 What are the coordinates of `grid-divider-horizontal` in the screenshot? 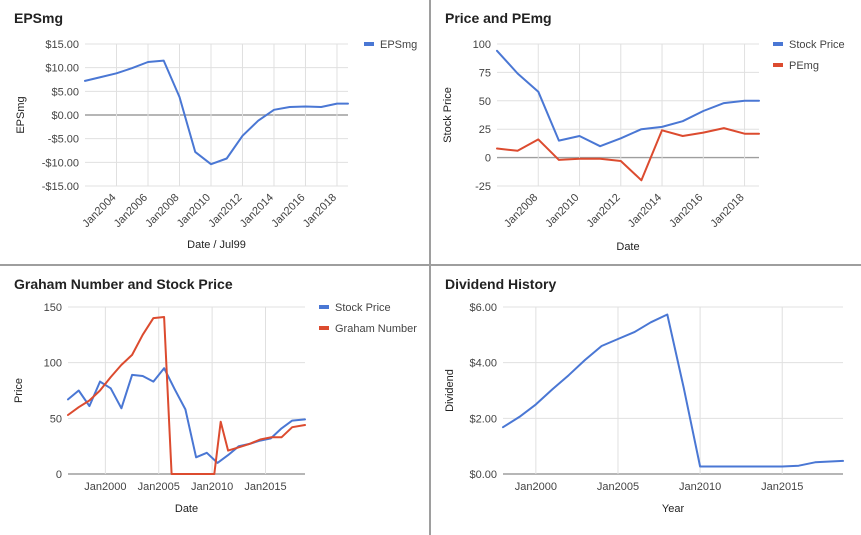 It's located at (430, 265).